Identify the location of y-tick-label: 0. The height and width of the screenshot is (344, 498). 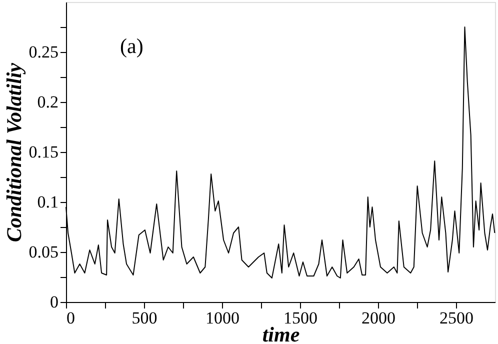
(54, 302).